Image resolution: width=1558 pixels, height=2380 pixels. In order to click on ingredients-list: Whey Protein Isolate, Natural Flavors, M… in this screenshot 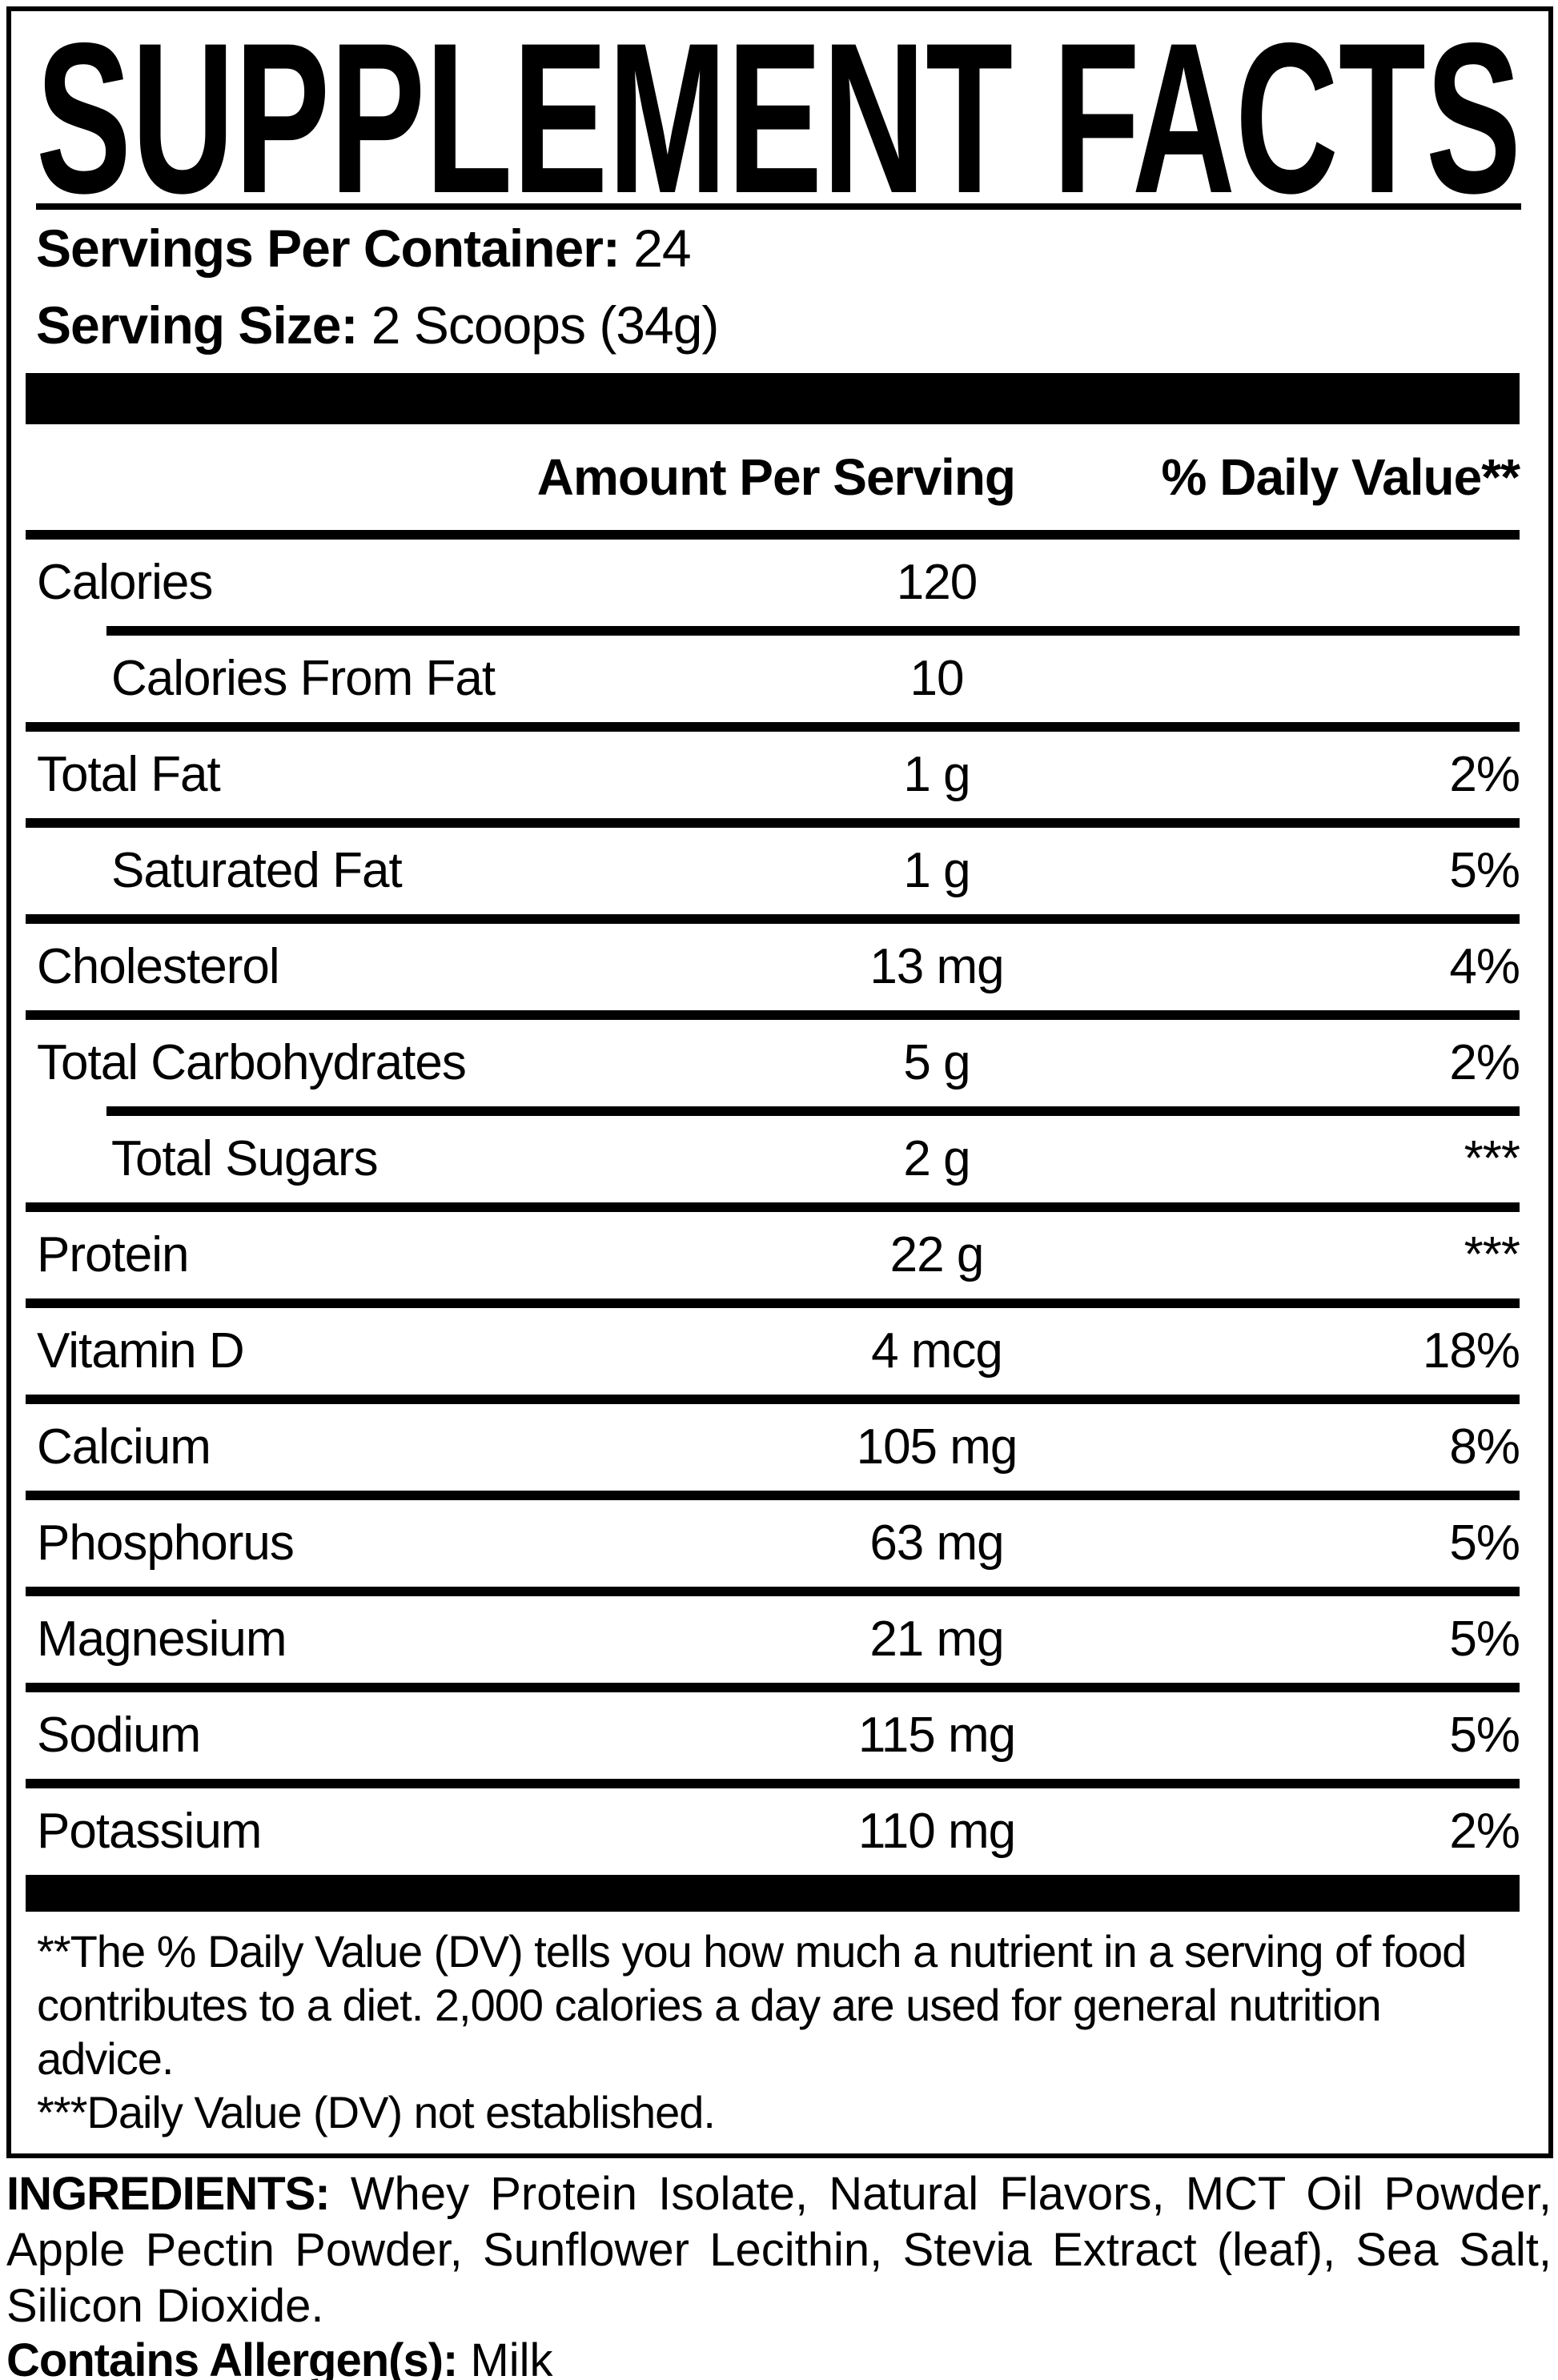, I will do `click(779, 2250)`.